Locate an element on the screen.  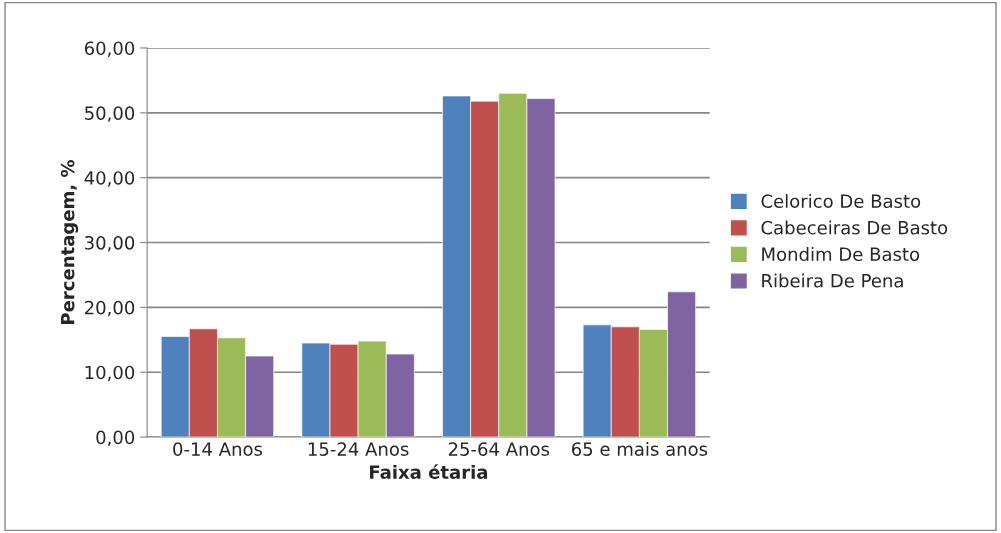
y-tick-label: 10,00 is located at coordinates (110, 373).